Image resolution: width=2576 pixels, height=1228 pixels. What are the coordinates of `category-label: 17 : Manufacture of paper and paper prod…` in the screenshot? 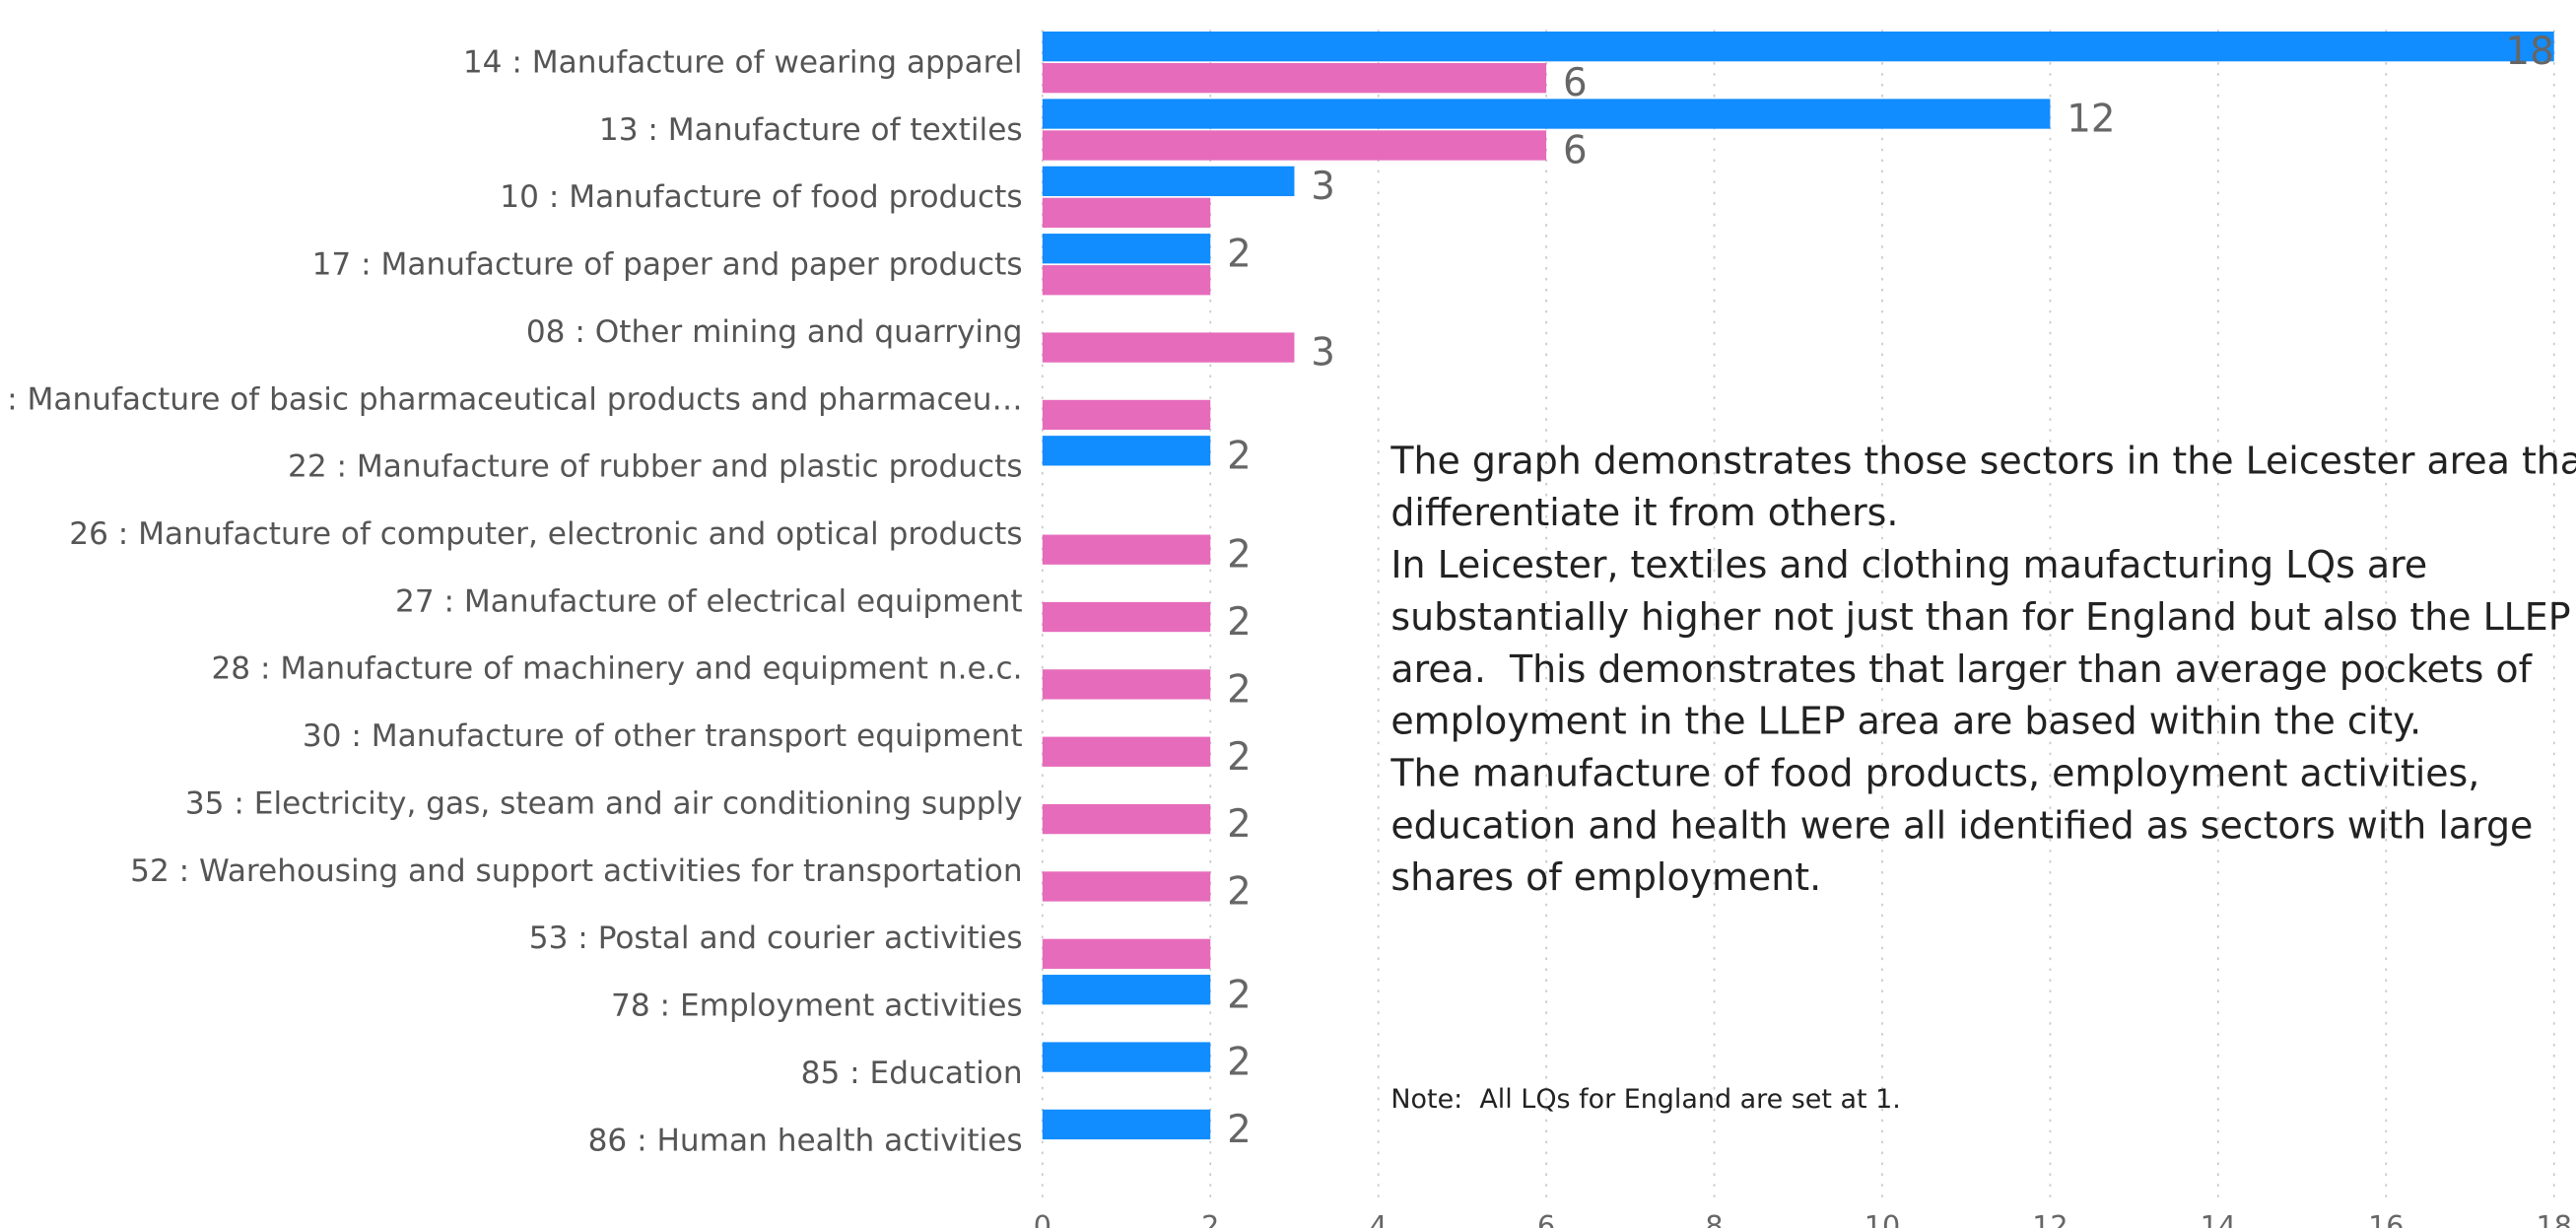 It's located at (667, 265).